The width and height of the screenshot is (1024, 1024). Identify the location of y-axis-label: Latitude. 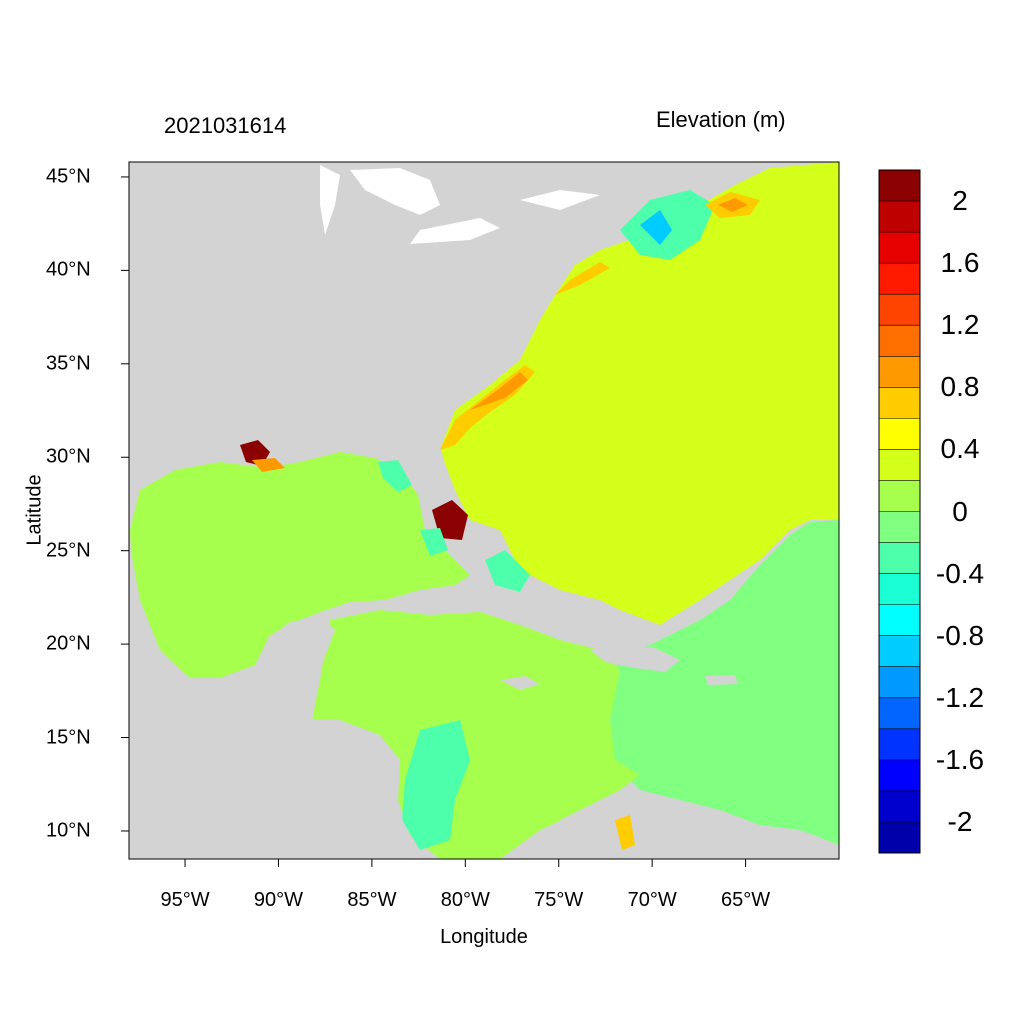
(34, 510).